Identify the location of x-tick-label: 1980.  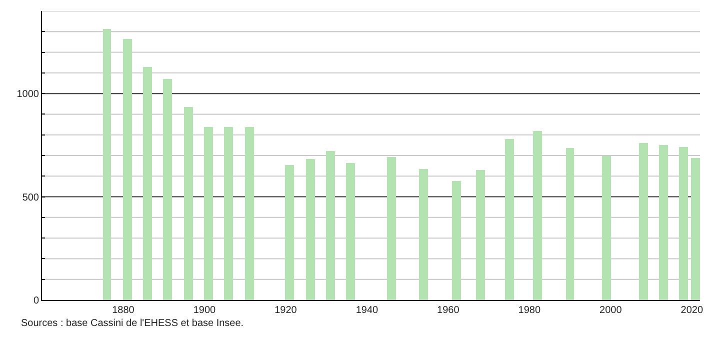
(529, 310).